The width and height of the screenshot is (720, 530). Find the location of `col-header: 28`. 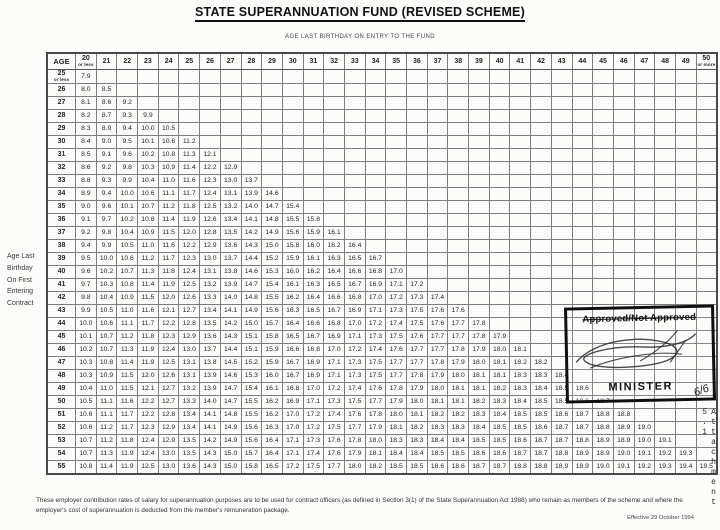

col-header: 28 is located at coordinates (251, 61).